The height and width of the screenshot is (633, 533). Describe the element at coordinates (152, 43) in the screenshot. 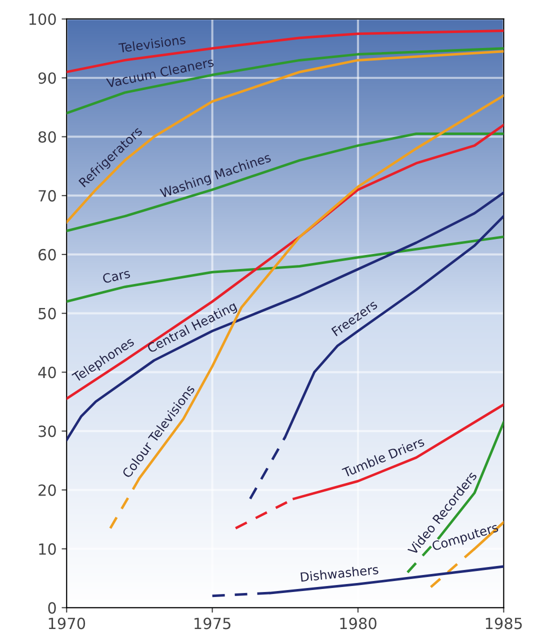

I see `text: Televisions` at that location.